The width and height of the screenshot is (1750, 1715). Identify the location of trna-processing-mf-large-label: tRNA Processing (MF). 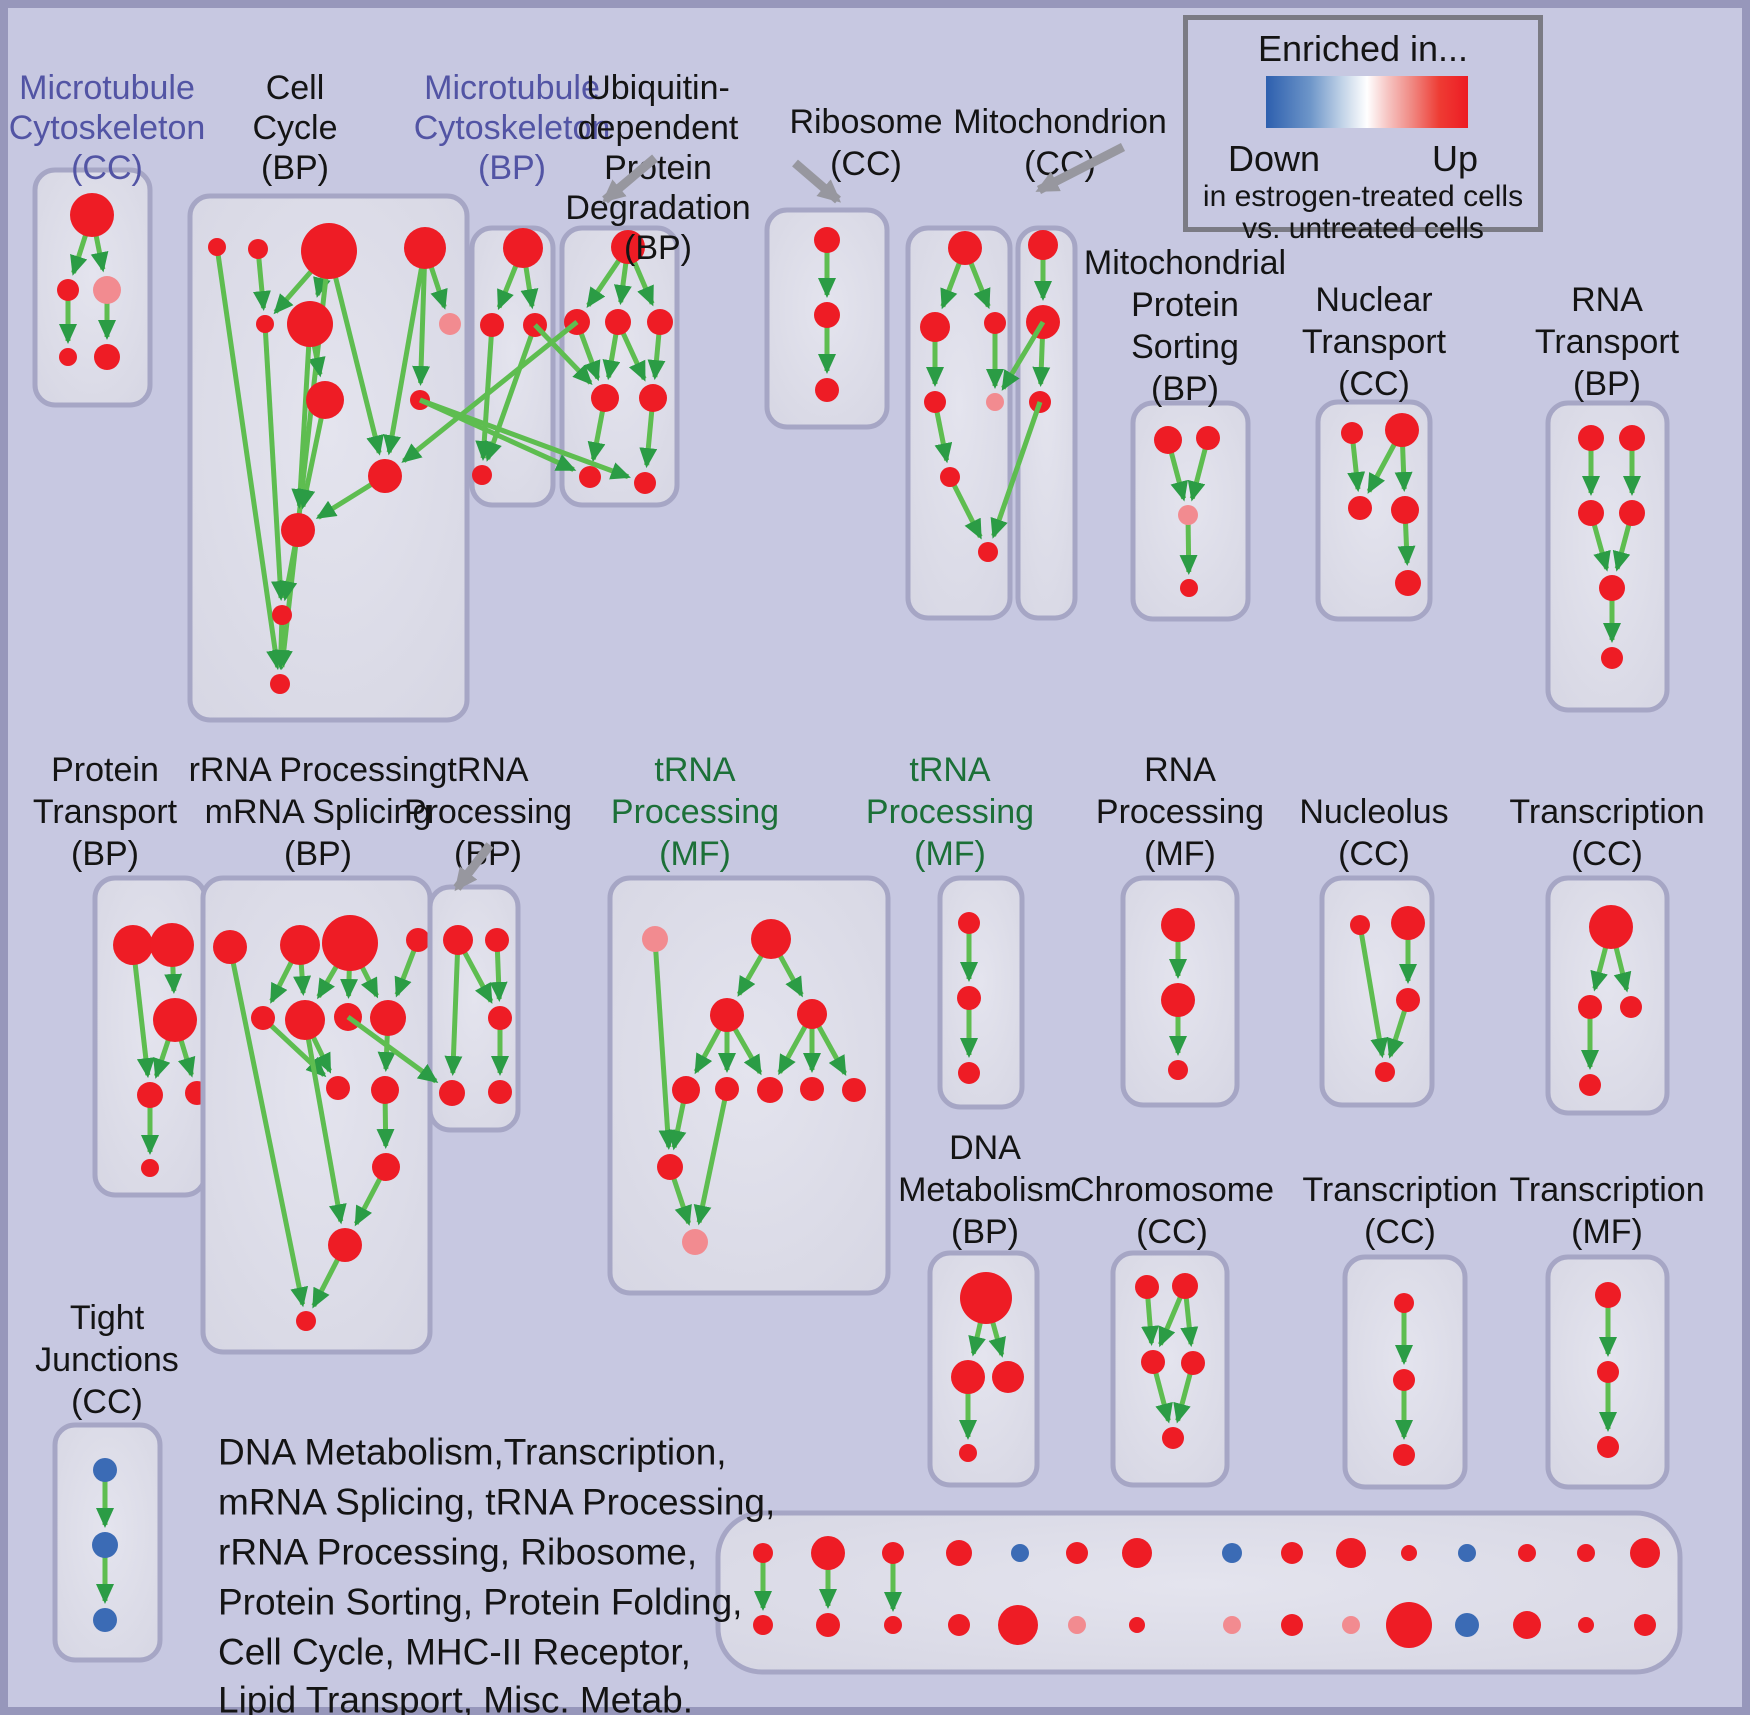
(695, 812).